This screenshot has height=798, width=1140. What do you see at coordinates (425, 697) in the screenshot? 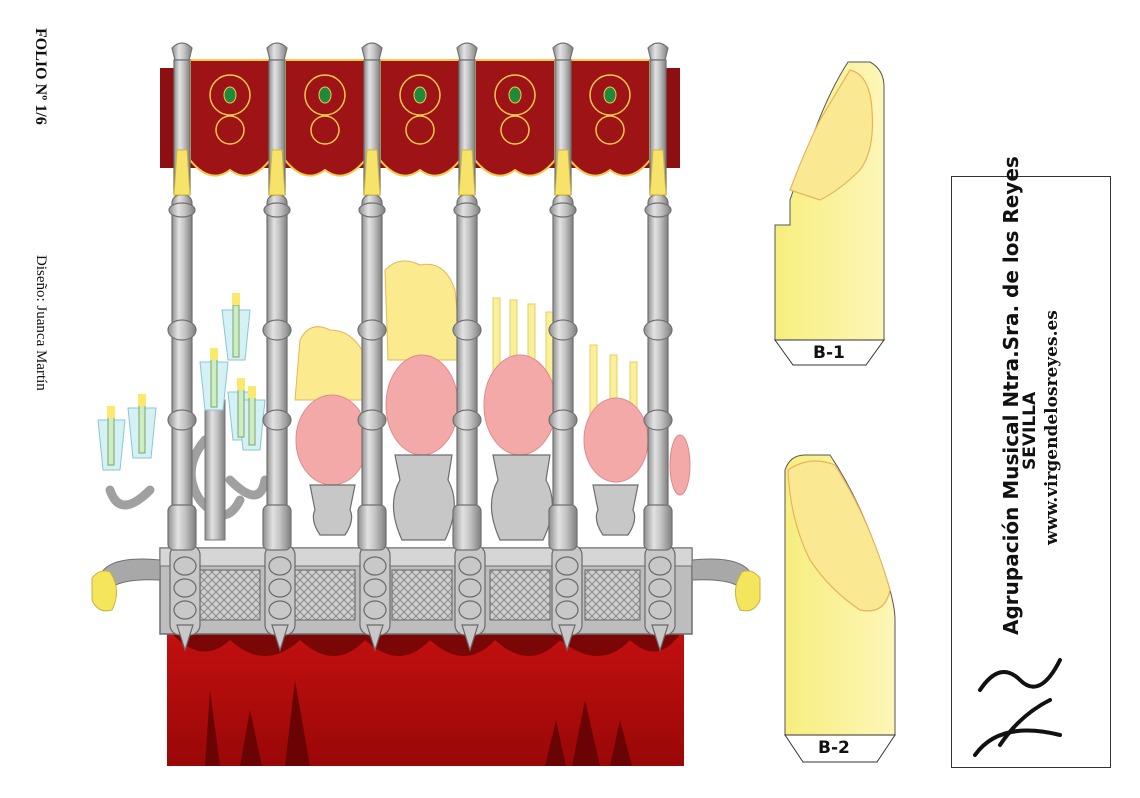
I see `red-drape-skirt` at bounding box center [425, 697].